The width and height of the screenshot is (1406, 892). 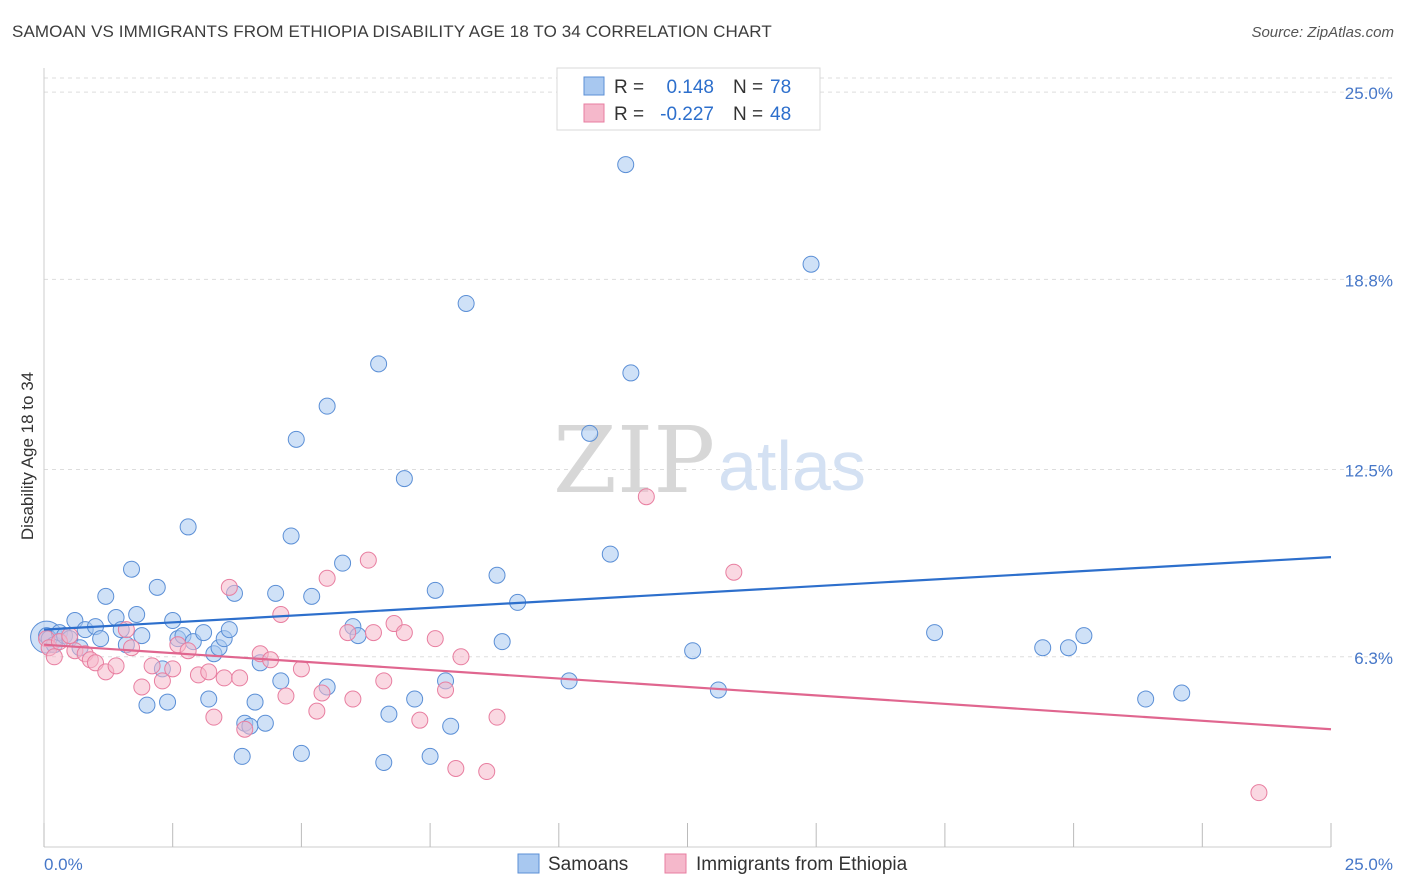 I want to click on y-tick-label-3: 25.0%, so click(x=1369, y=93).